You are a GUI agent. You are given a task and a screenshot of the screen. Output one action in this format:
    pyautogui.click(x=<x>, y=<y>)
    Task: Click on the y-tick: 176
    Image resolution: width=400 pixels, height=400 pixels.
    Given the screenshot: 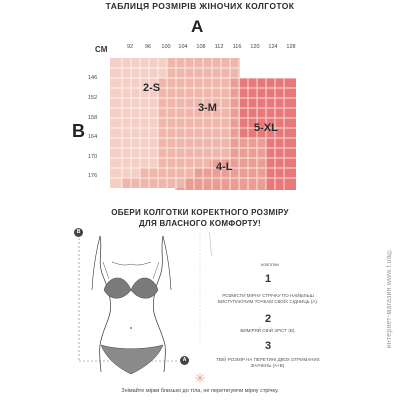 What is the action you would take?
    pyautogui.click(x=93, y=176)
    